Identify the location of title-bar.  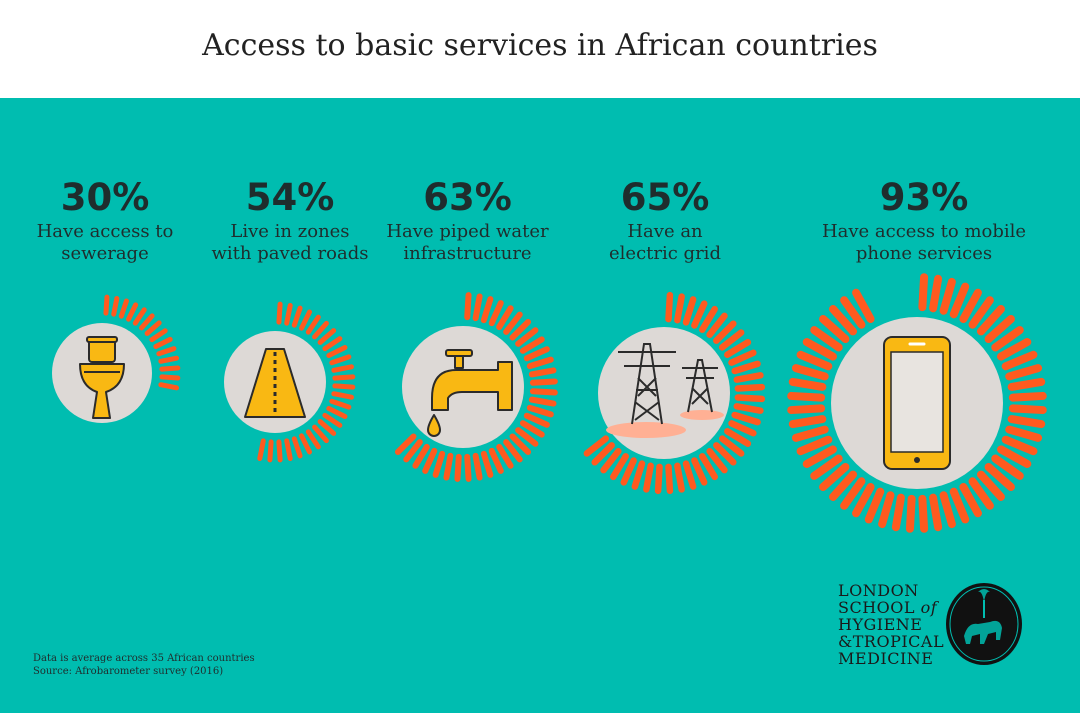
(540, 49).